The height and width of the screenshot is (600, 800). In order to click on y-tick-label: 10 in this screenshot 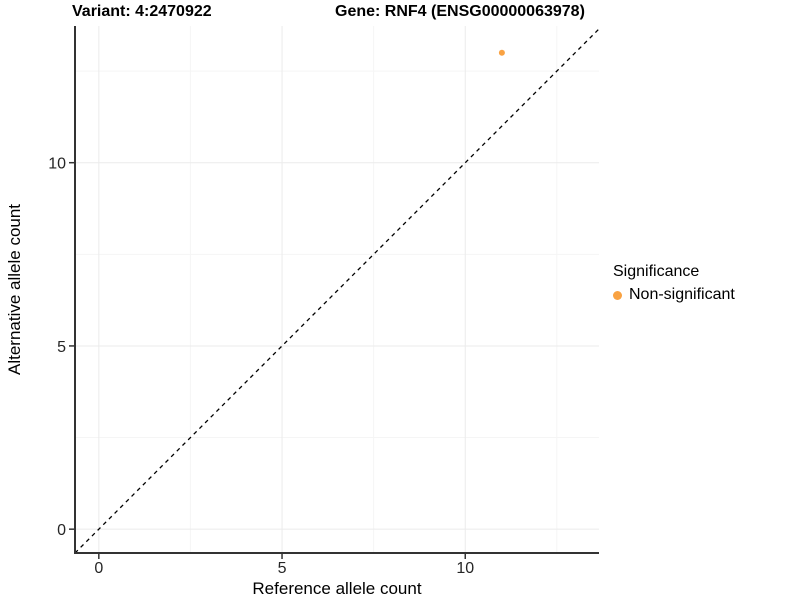, I will do `click(57, 164)`.